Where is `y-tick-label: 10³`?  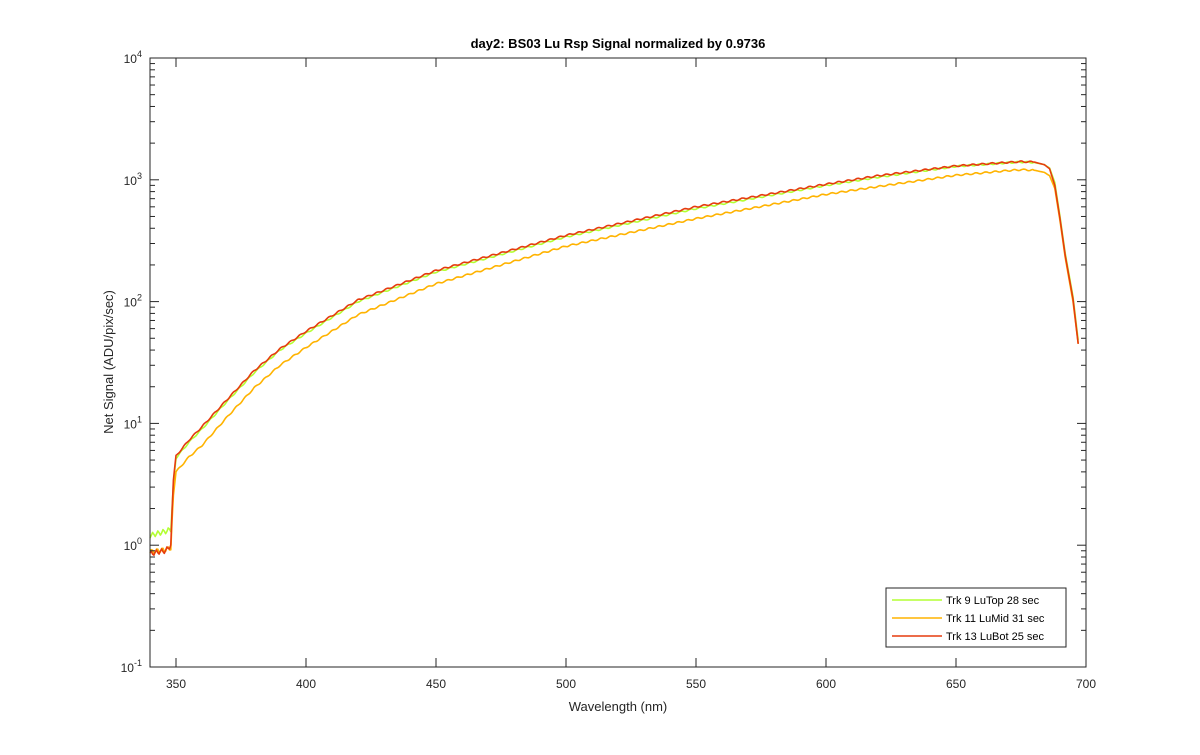 y-tick-label: 10³ is located at coordinates (133, 179).